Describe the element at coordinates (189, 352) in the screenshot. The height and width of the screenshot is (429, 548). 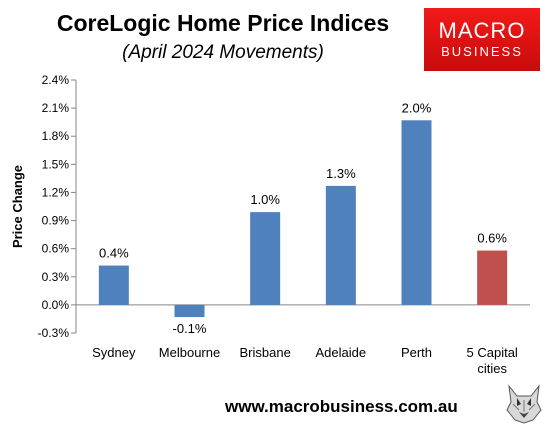
I see `x-tick-label: Melbourne` at that location.